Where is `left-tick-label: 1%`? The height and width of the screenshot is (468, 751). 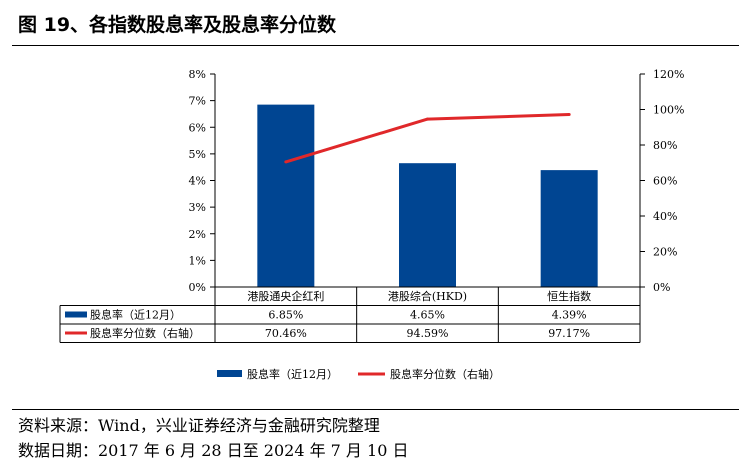
left-tick-label: 1% is located at coordinates (197, 260).